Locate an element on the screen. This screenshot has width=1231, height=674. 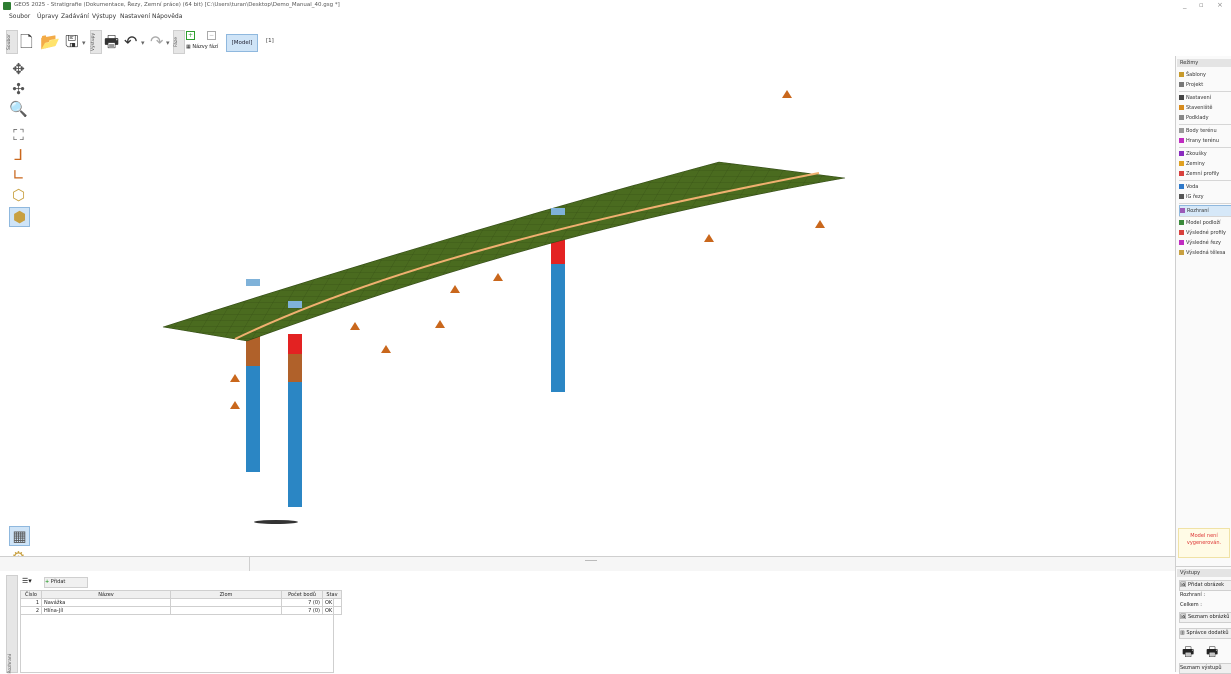
list-images-label: Seznam obrázků is located at coordinates (1208, 617).